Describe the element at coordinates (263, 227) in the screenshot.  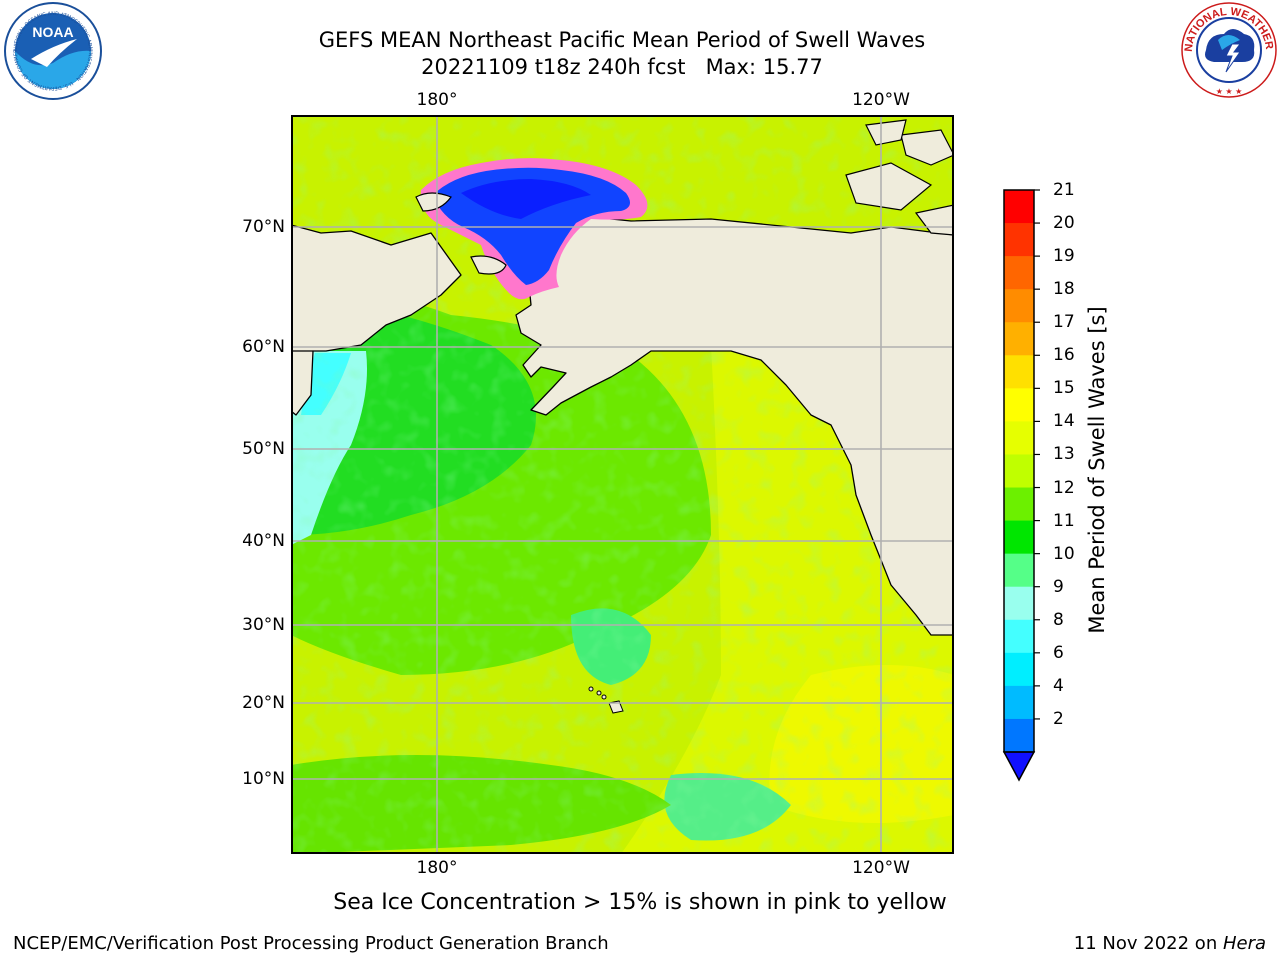
I see `lat-label-70n: 70°N` at that location.